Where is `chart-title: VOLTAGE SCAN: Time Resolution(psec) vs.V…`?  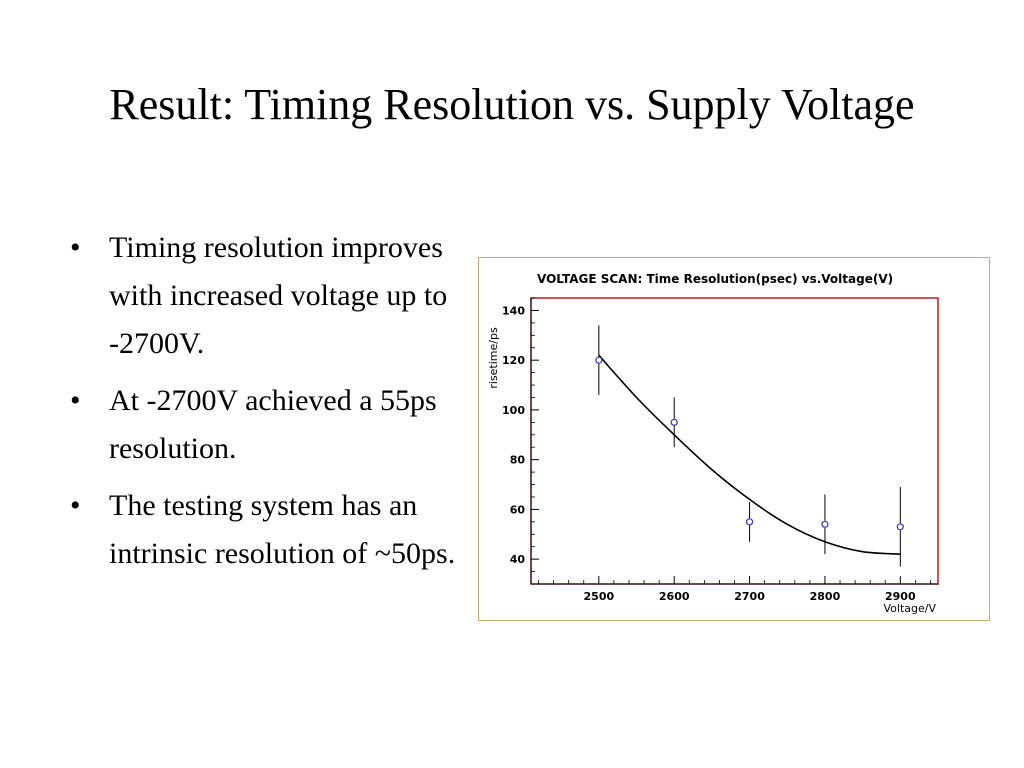
chart-title: VOLTAGE SCAN: Time Resolution(psec) vs.V… is located at coordinates (715, 279).